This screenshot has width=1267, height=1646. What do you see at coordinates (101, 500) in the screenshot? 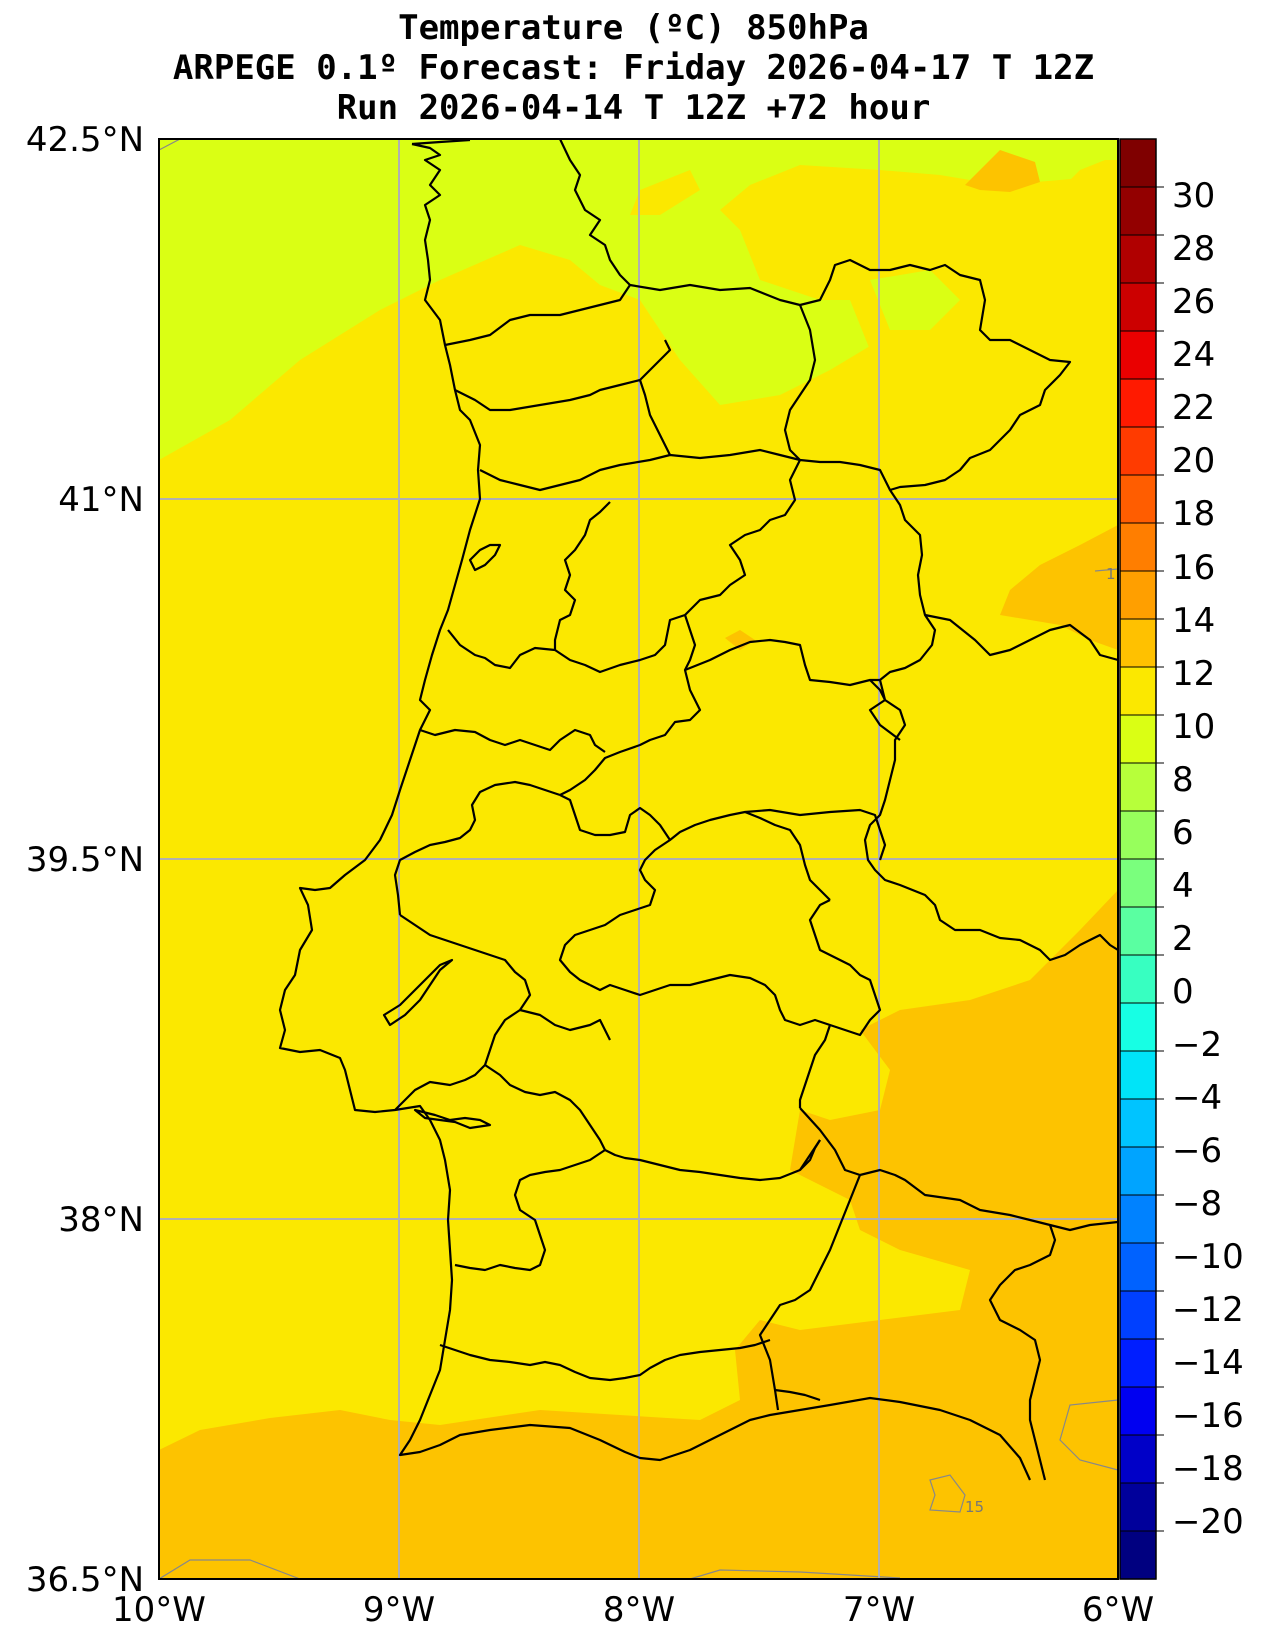
I see `lat-tick-label: 41°N` at bounding box center [101, 500].